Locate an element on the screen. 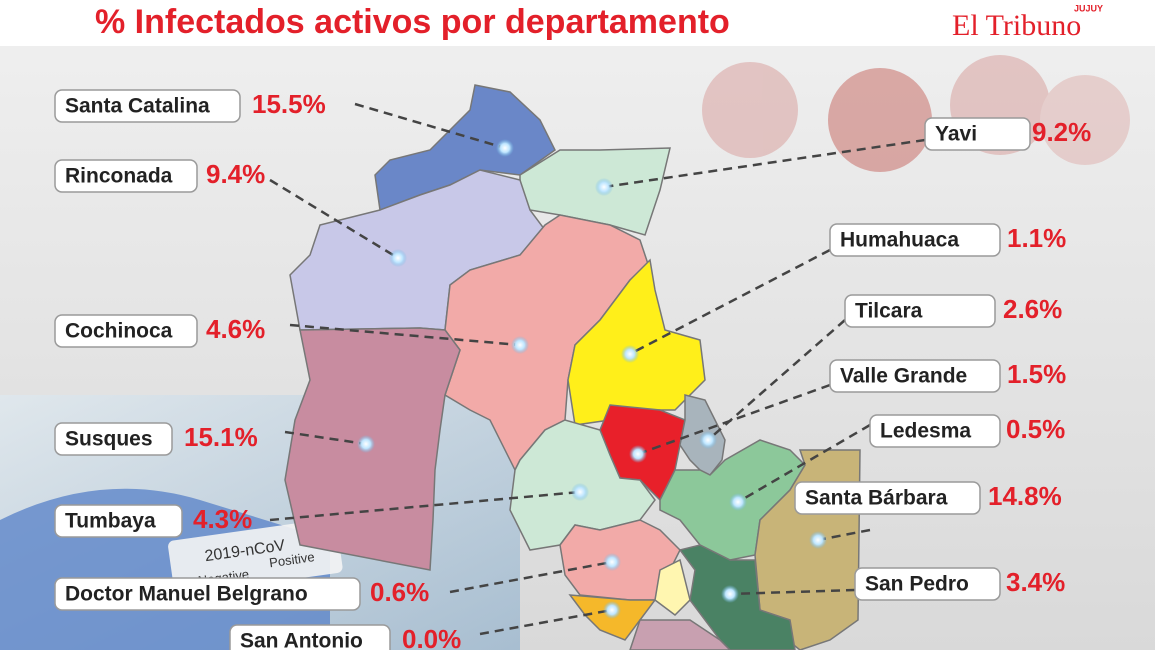  department-value: 4.6% is located at coordinates (235, 329).